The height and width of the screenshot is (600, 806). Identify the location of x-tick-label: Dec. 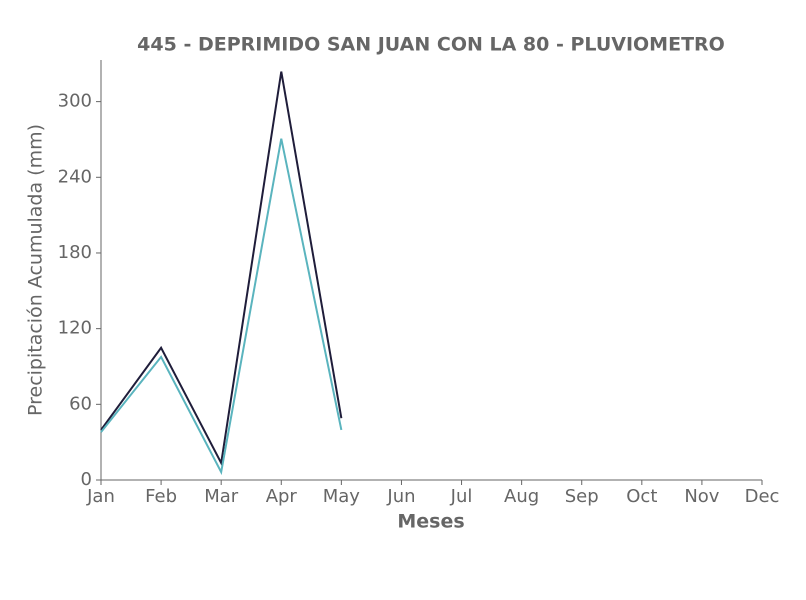
(762, 496).